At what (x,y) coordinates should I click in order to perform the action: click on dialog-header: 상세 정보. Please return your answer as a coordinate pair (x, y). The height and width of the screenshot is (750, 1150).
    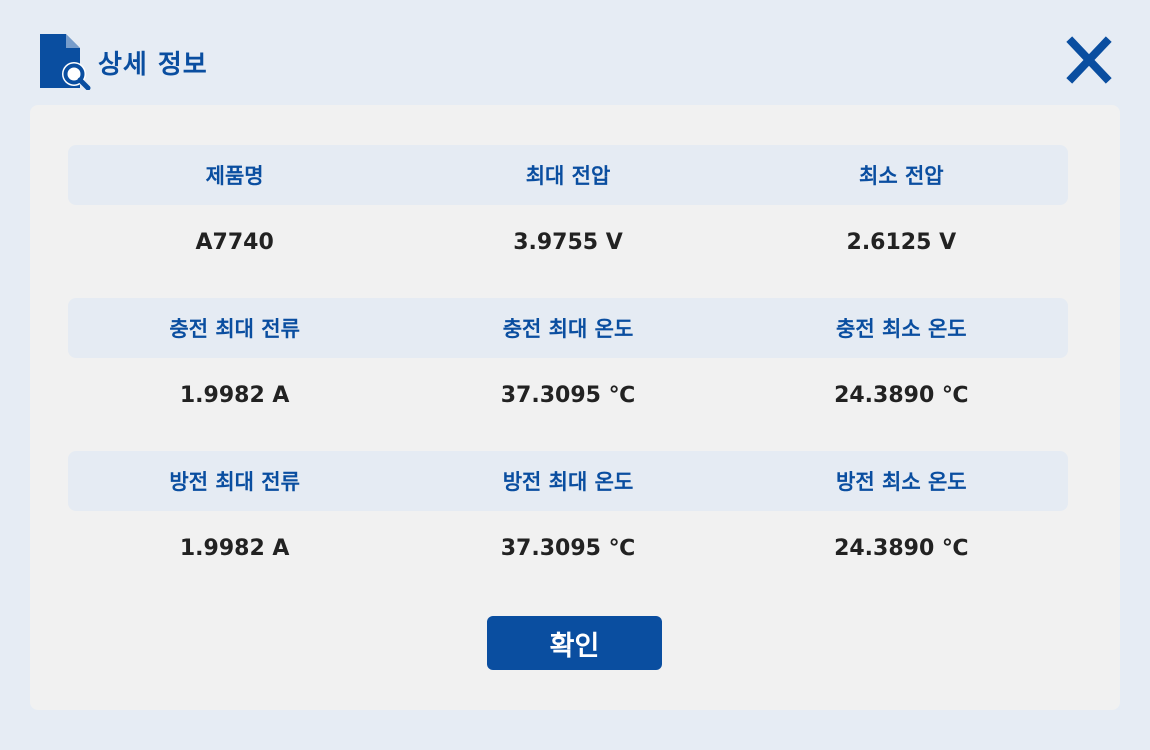
    Looking at the image, I should click on (124, 62).